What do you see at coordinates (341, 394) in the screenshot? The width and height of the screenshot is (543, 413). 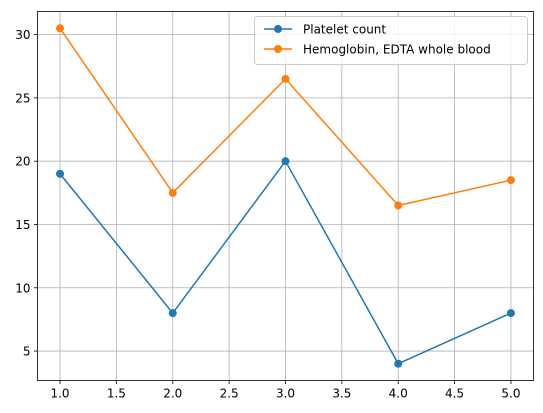 I see `x-tick-label: 3.5` at bounding box center [341, 394].